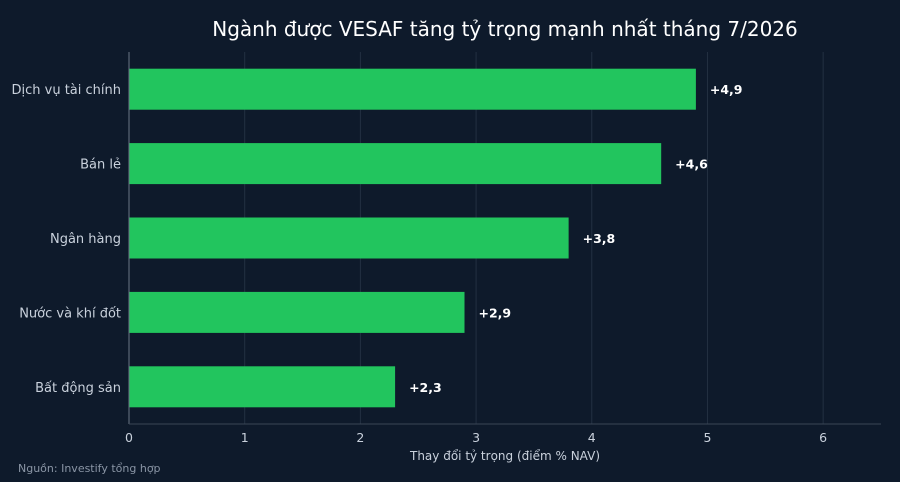 This screenshot has height=482, width=900. What do you see at coordinates (691, 164) in the screenshot?
I see `data-label: +4,6` at bounding box center [691, 164].